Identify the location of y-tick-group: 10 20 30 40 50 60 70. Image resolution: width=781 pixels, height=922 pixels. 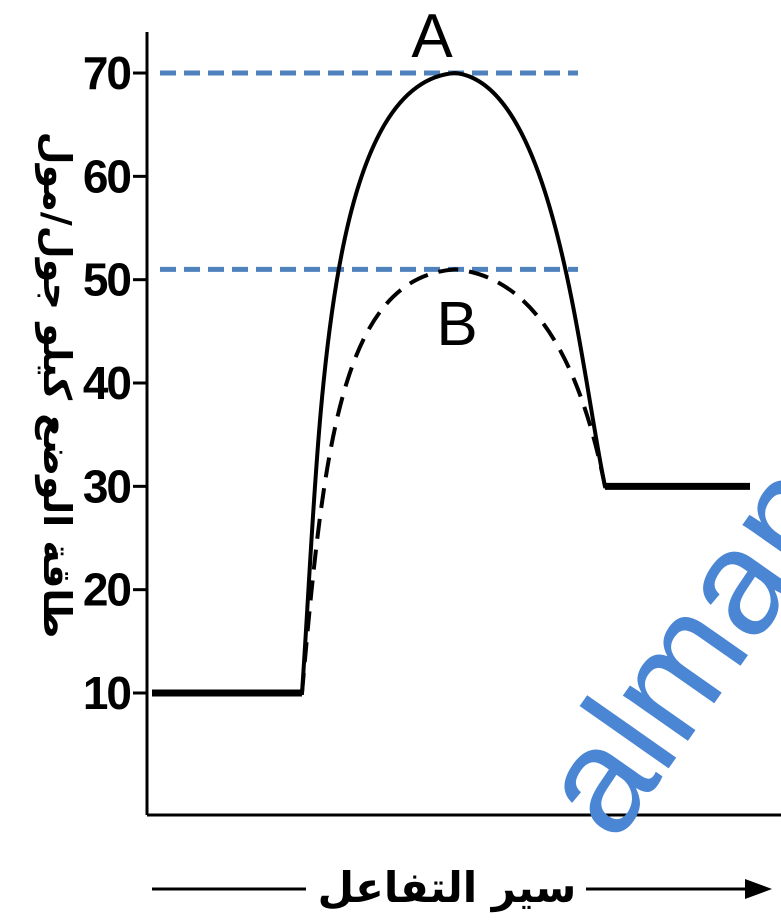
(115, 383).